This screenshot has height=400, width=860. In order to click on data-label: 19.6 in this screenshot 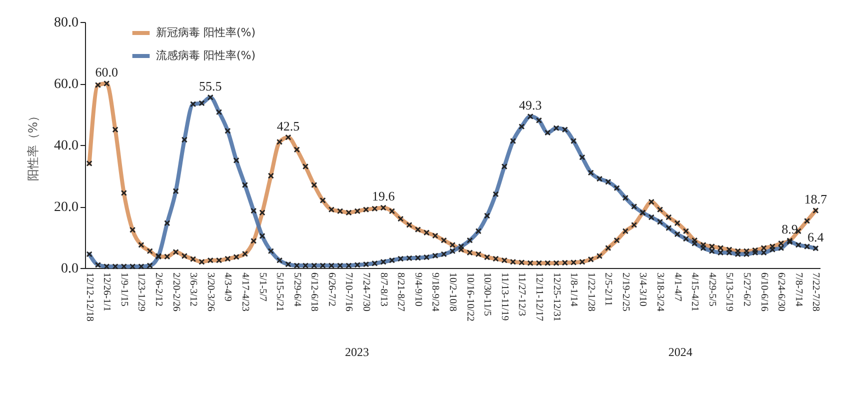, I will do `click(384, 196)`.